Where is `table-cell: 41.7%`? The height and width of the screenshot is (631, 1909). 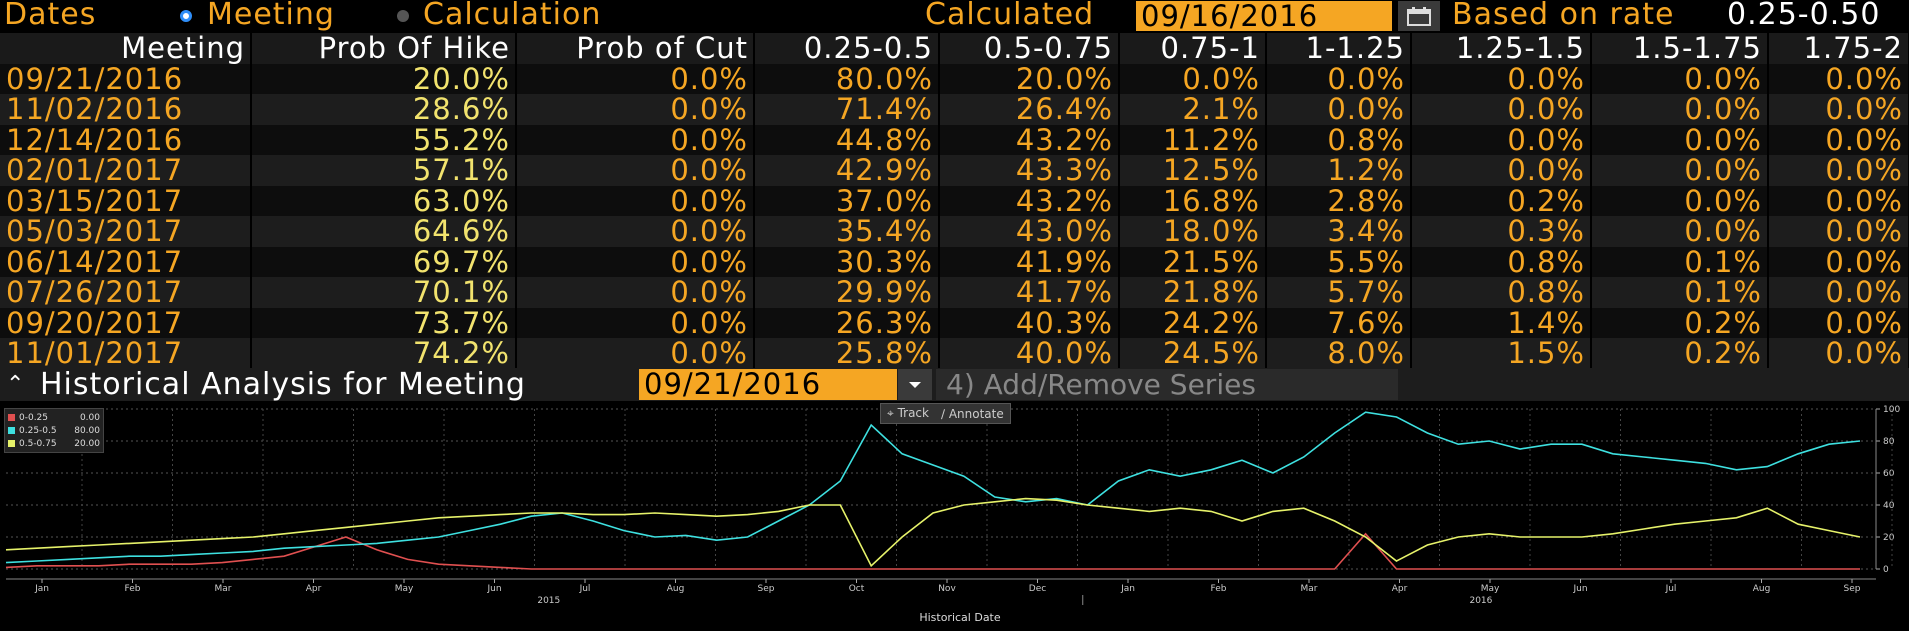
table-cell: 41.7% is located at coordinates (1029, 292).